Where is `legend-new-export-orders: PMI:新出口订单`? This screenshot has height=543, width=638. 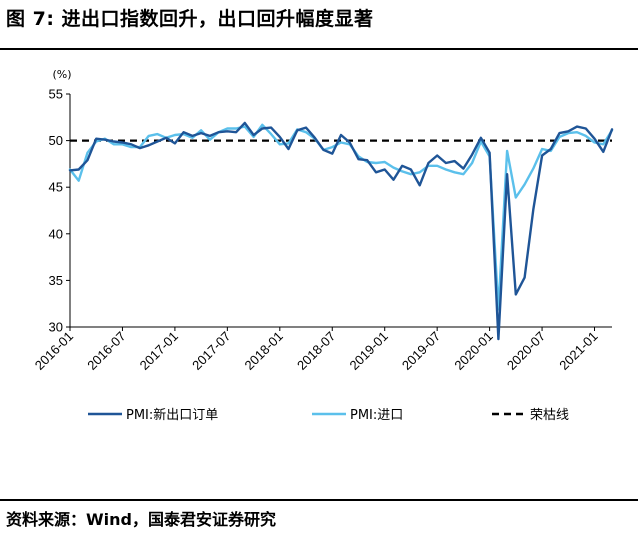
legend-new-export-orders: PMI:新出口订单 is located at coordinates (153, 415).